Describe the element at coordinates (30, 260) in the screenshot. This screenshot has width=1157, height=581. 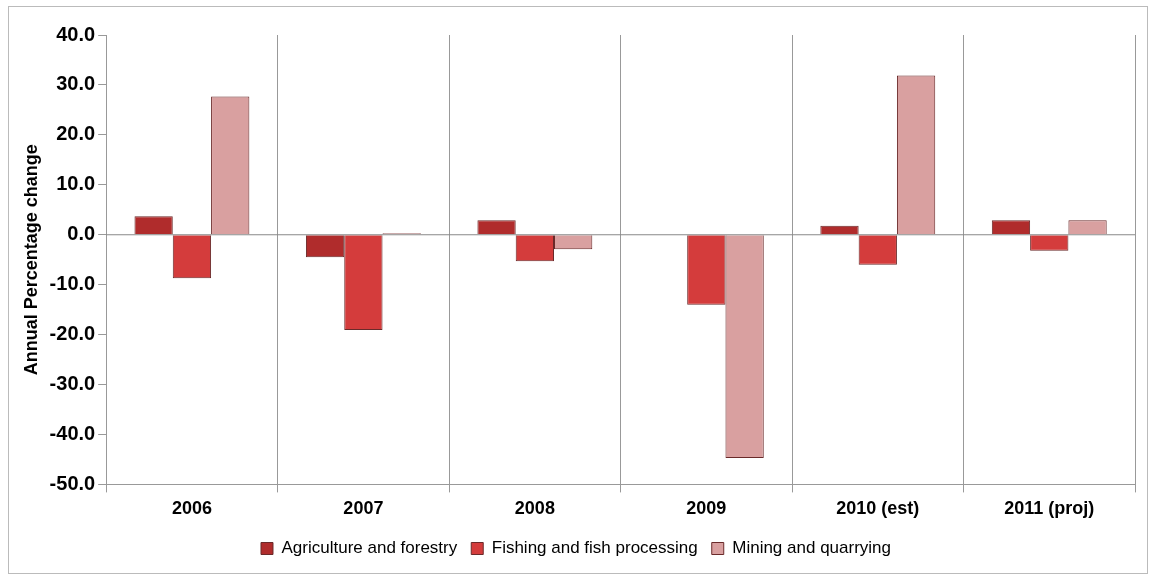
I see `y-axis-title: Annual Percentage change` at that location.